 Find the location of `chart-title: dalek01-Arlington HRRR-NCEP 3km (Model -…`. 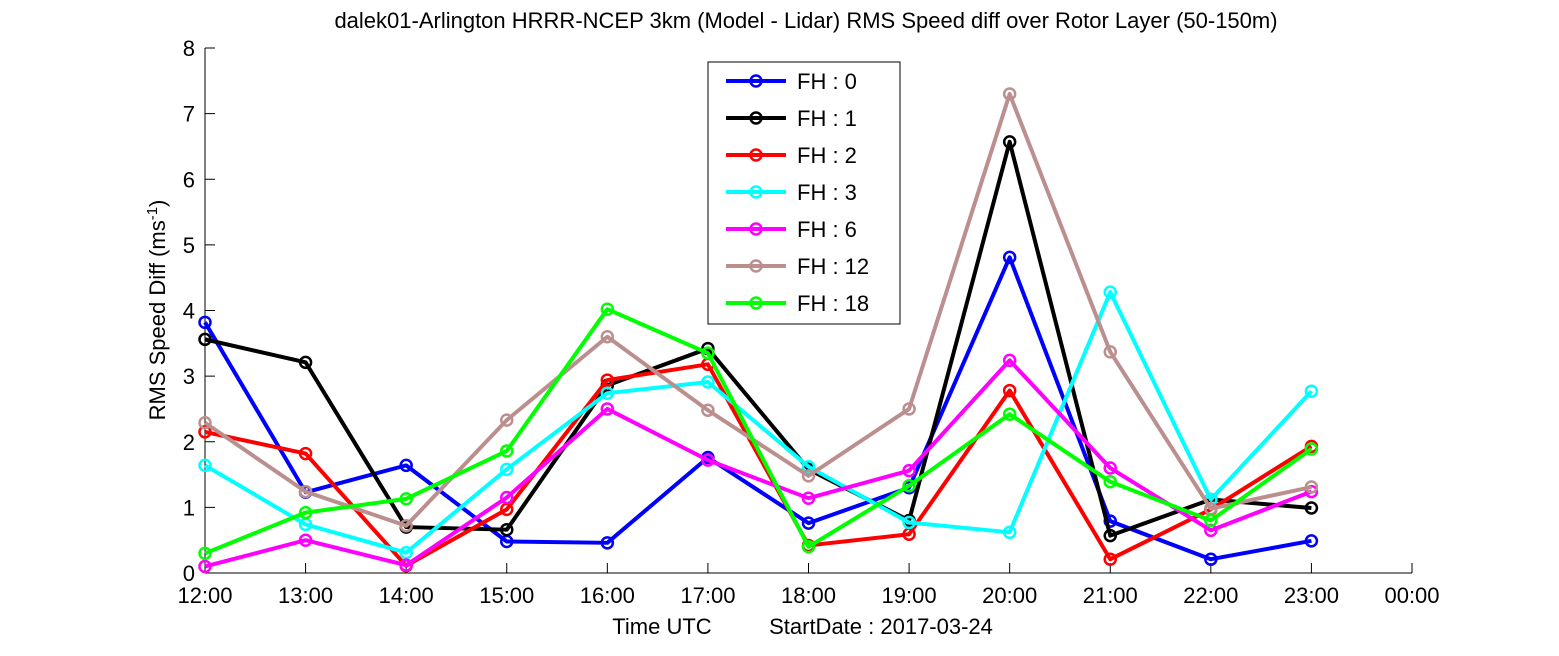

chart-title: dalek01-Arlington HRRR-NCEP 3km (Model -… is located at coordinates (805, 20).